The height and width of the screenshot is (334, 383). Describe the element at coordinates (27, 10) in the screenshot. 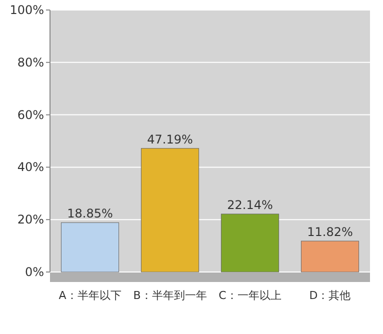

I see `y-tick-label: 100%` at that location.